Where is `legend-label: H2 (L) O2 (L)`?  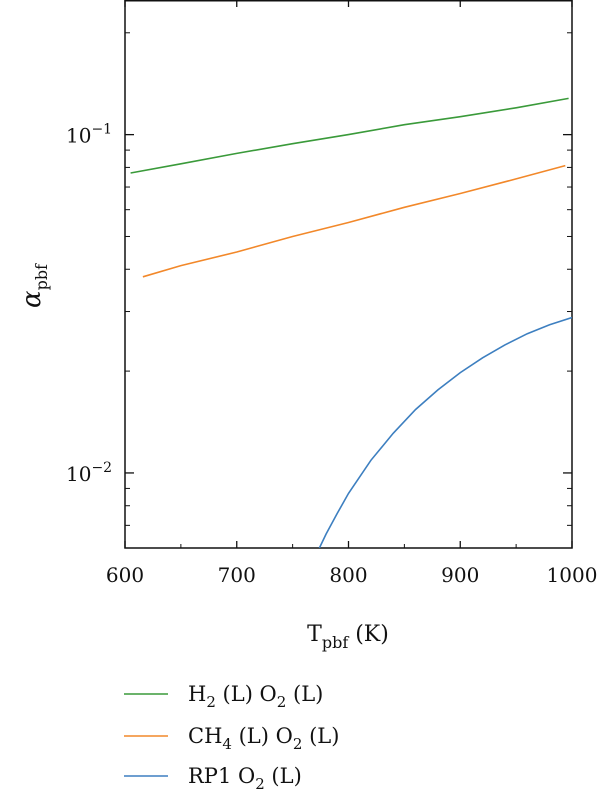
legend-label: H2 (L) O2 (L) is located at coordinates (255, 696).